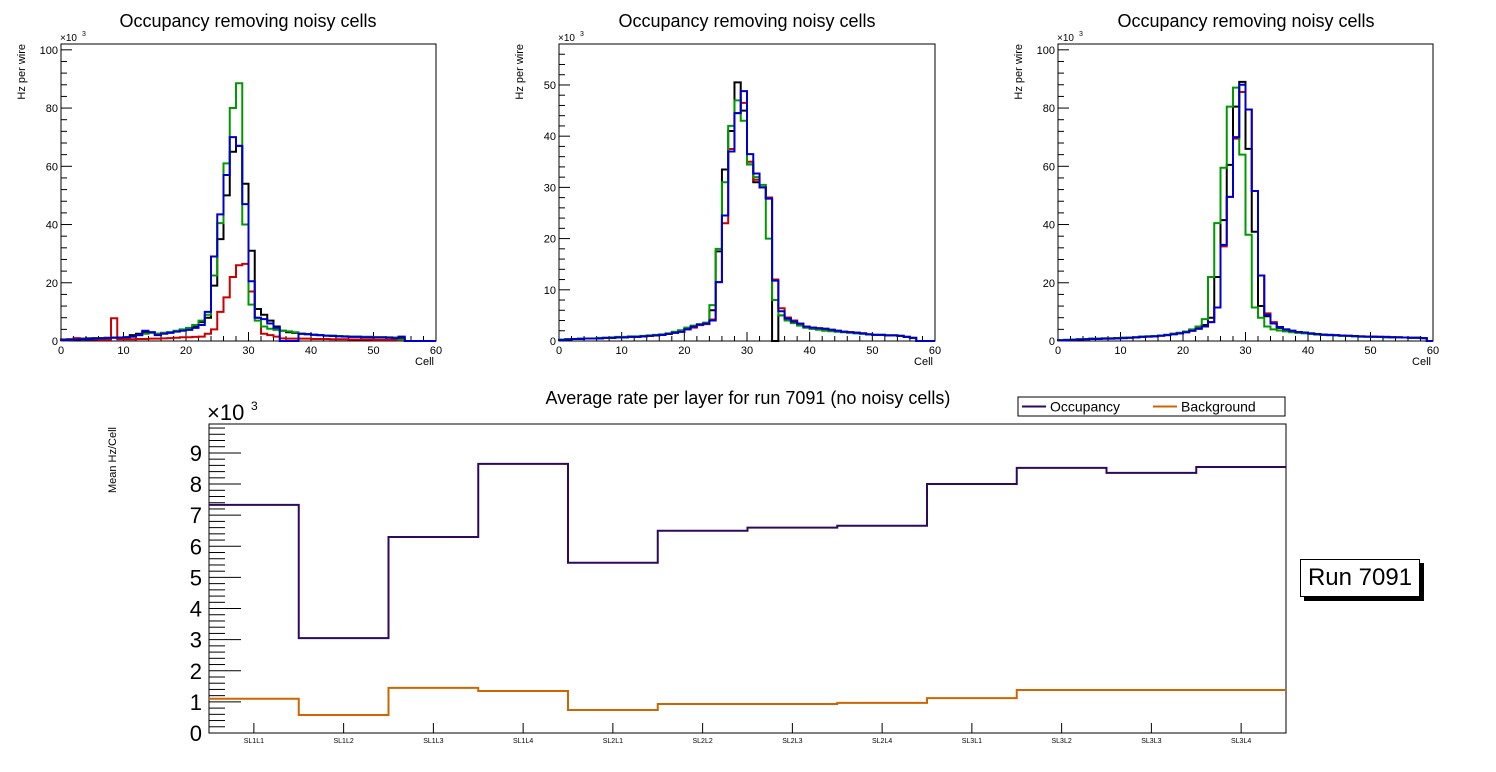  Describe the element at coordinates (424, 362) in the screenshot. I see `hist1-x-axis-label: Cell` at that location.